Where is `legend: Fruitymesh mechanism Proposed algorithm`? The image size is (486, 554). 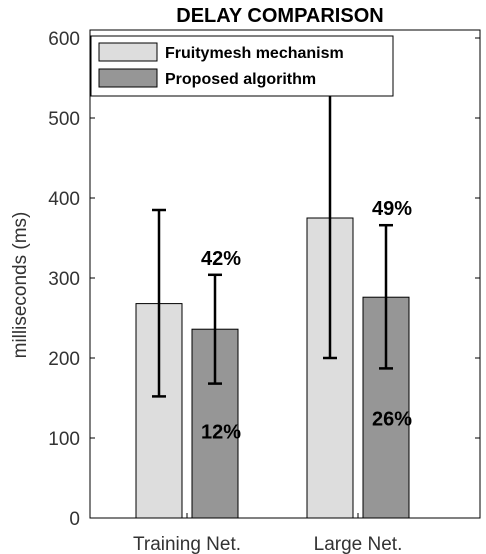 legend: Fruitymesh mechanism Proposed algorithm is located at coordinates (242, 66).